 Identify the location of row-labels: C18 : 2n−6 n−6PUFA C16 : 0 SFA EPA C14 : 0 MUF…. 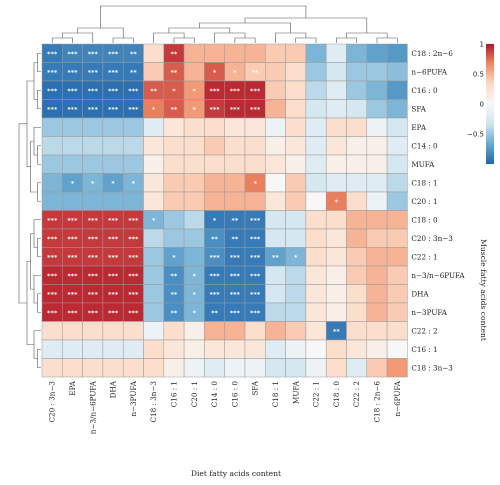
(438, 211).